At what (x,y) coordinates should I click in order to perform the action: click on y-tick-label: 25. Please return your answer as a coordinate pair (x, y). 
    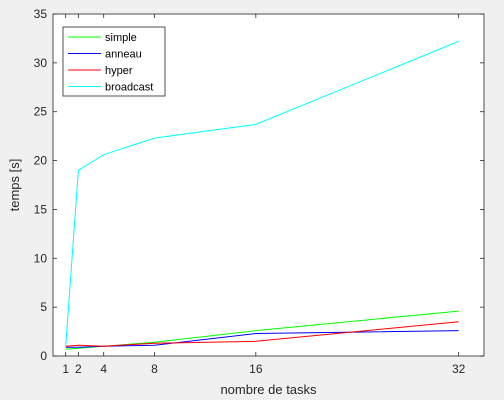
    Looking at the image, I should click on (41, 112).